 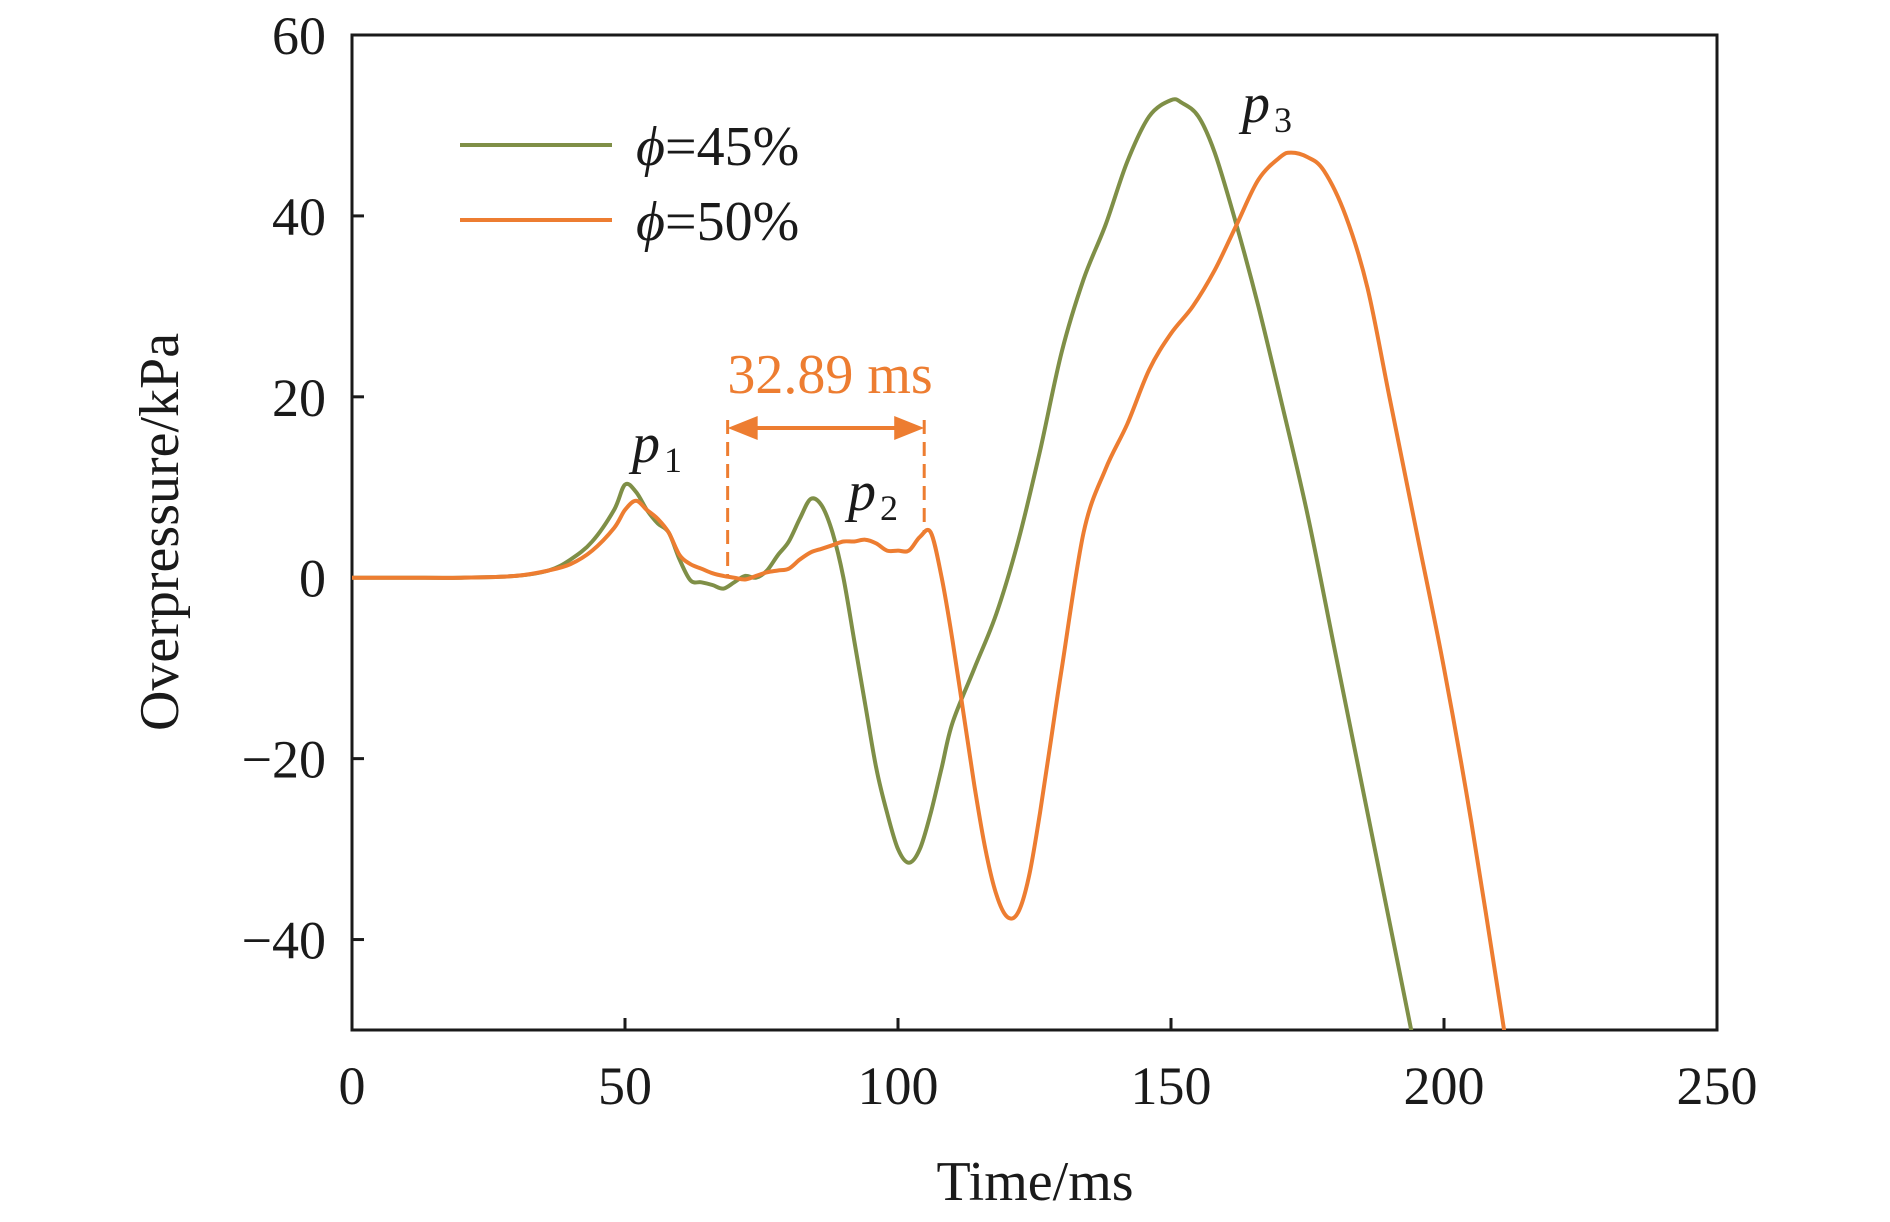 I want to click on y-tick-label: −40, so click(x=284, y=941).